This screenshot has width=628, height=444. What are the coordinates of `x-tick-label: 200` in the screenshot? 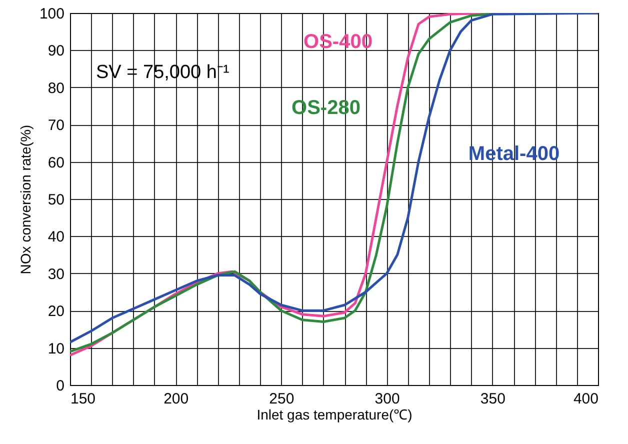 It's located at (176, 399).